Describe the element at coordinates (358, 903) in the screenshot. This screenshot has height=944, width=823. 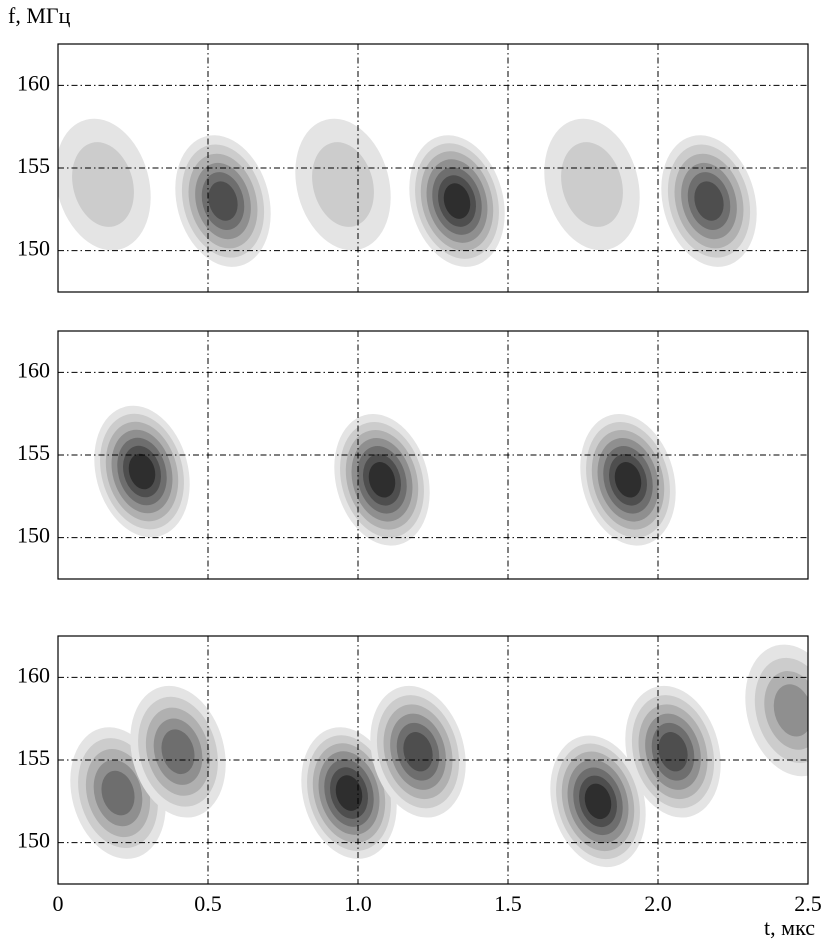
I see `x-tick-label: 1.0` at that location.